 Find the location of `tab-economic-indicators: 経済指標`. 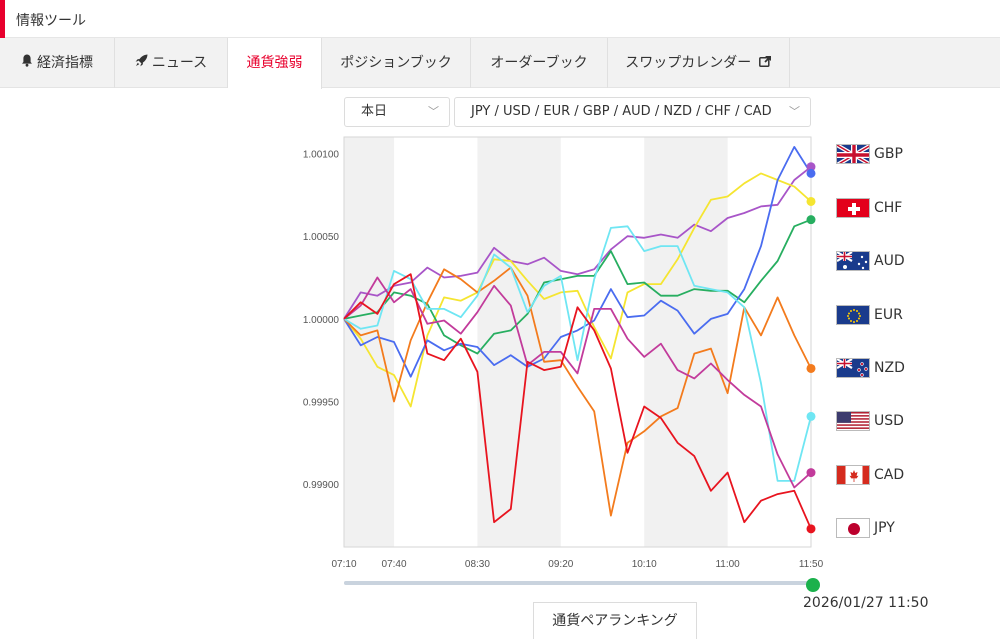

tab-economic-indicators: 経済指標 is located at coordinates (57, 63).